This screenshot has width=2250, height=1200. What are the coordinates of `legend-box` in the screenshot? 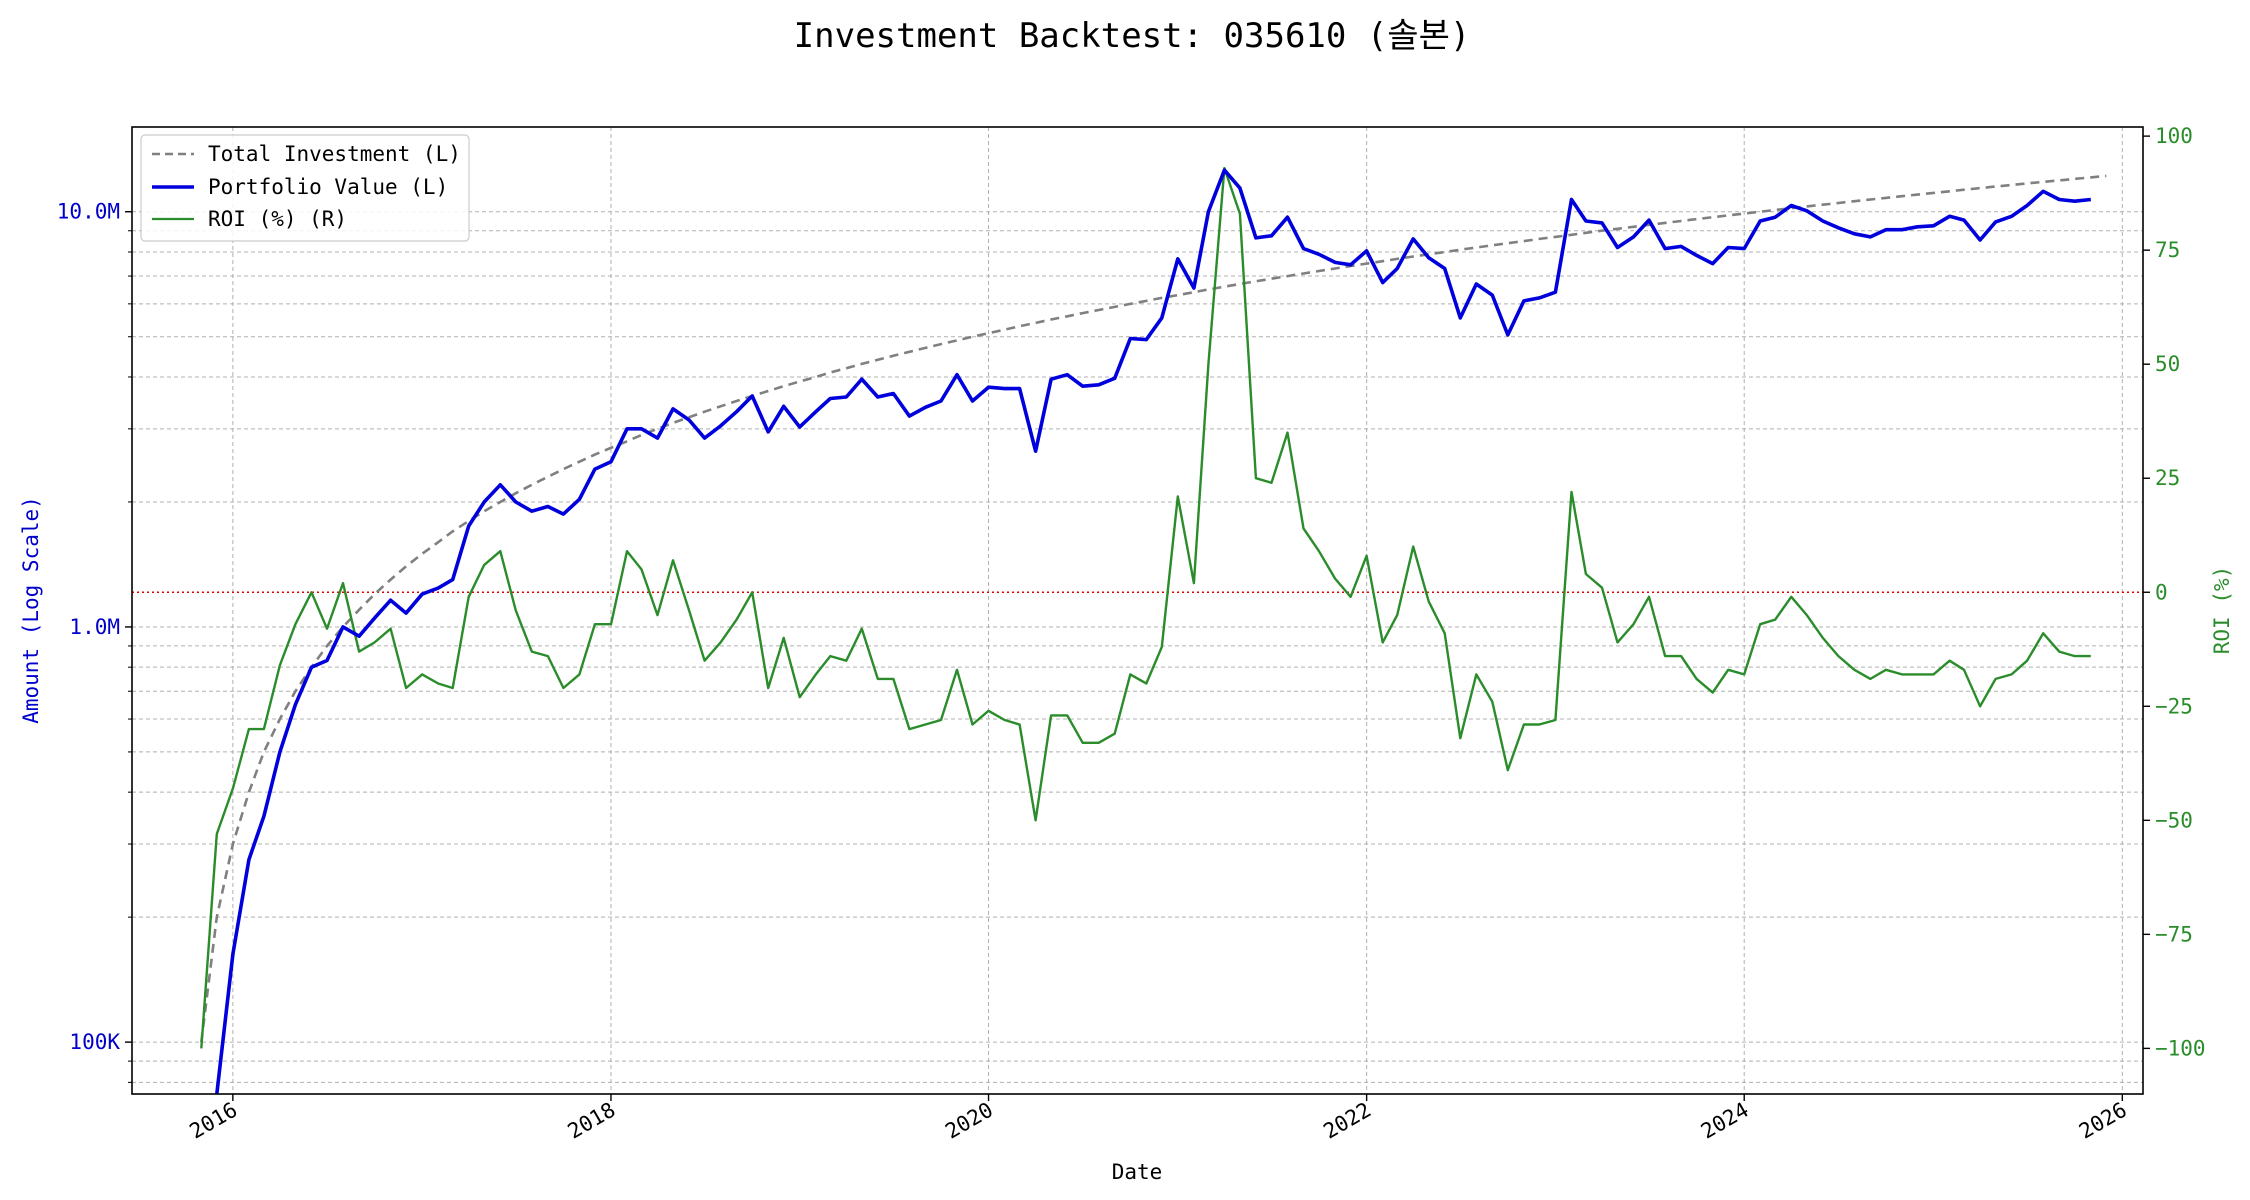 It's located at (305, 188).